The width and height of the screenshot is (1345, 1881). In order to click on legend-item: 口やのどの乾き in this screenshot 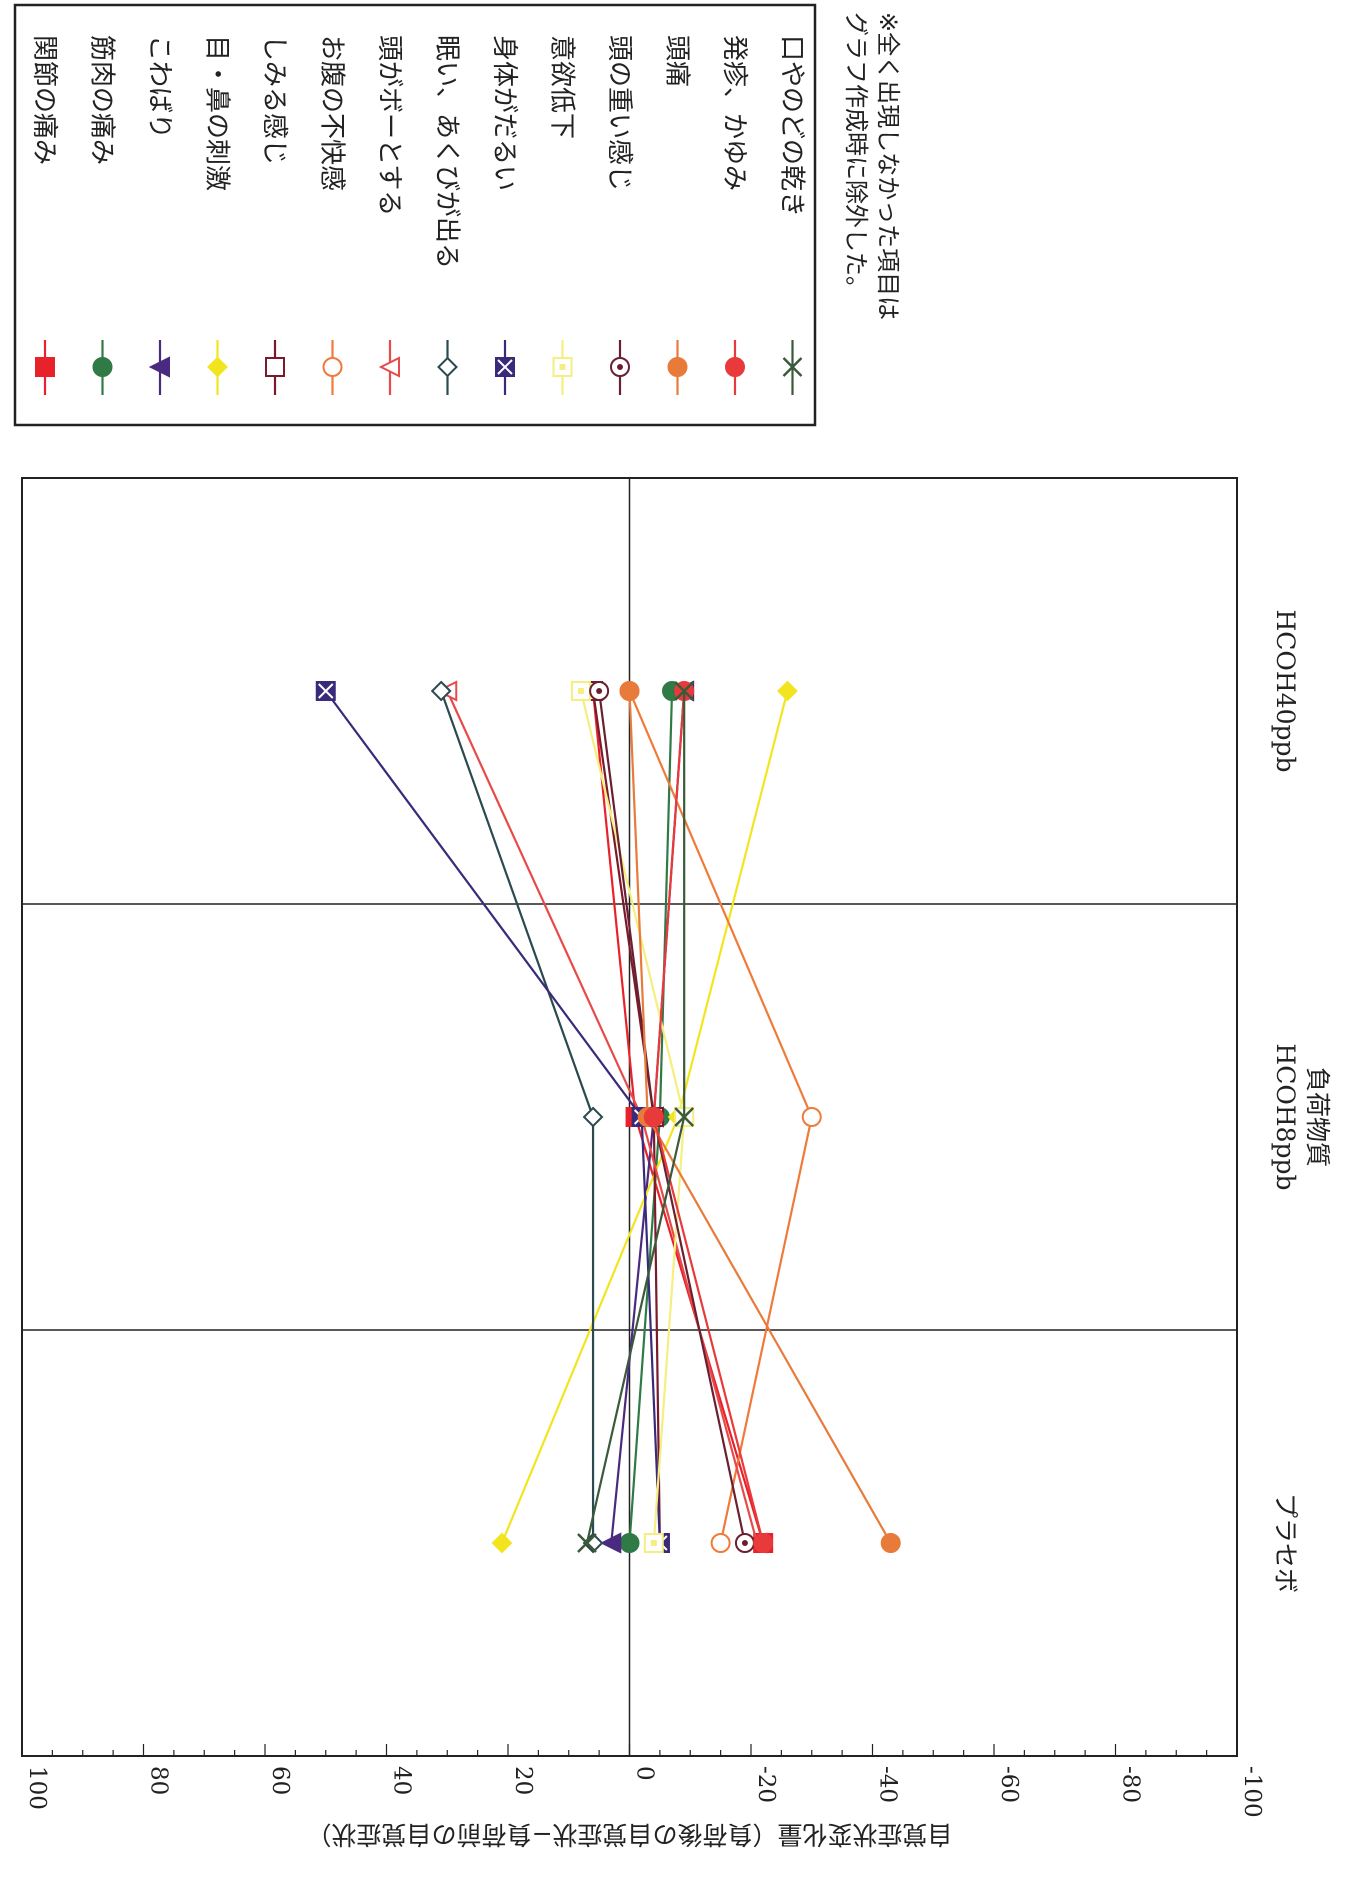, I will do `click(792, 215)`.